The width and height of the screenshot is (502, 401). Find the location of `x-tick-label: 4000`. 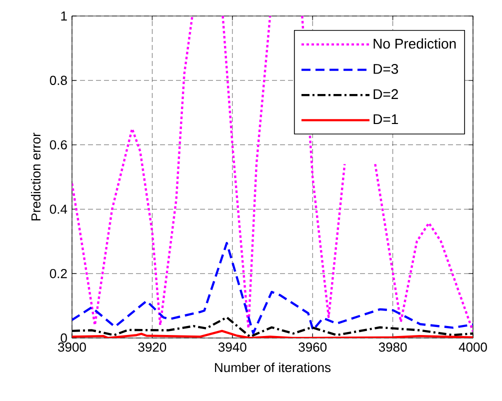

x-tick-label: 4000 is located at coordinates (472, 347).